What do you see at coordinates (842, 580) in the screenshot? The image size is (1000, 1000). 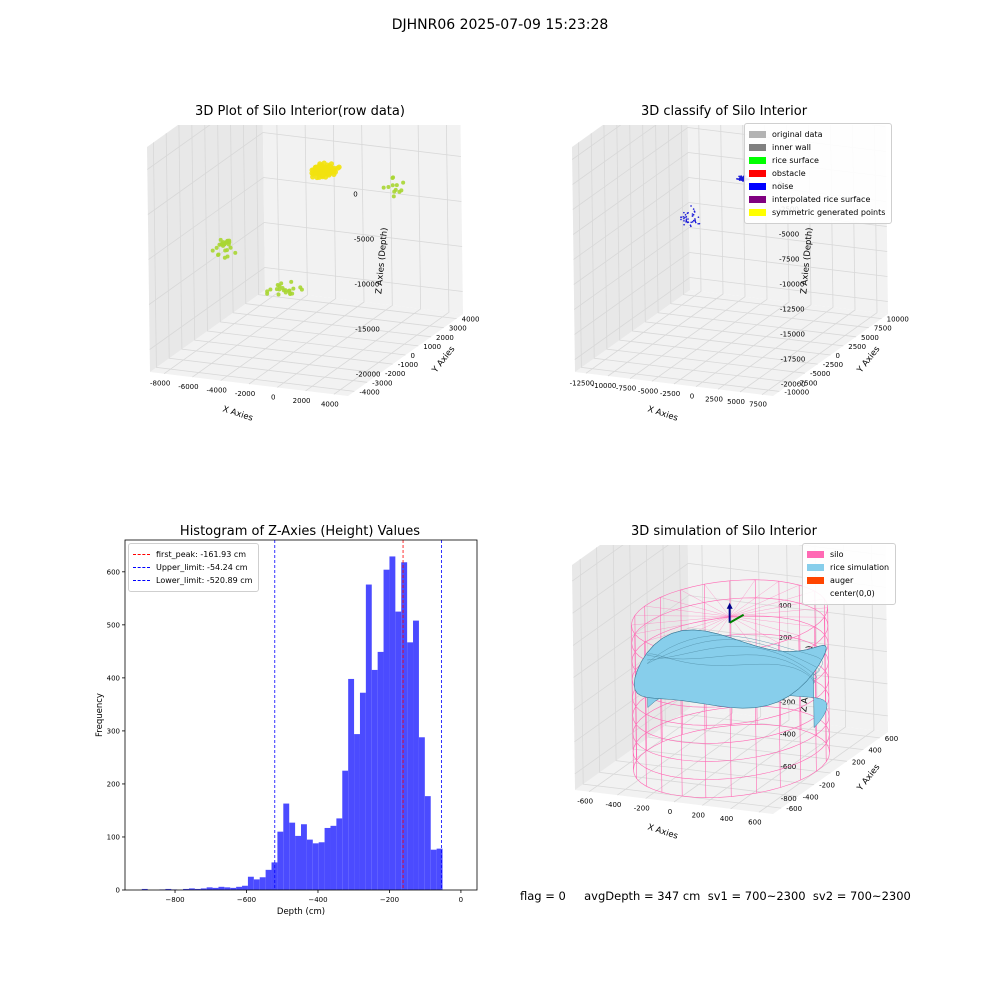 I see `legend-label: auger` at bounding box center [842, 580].